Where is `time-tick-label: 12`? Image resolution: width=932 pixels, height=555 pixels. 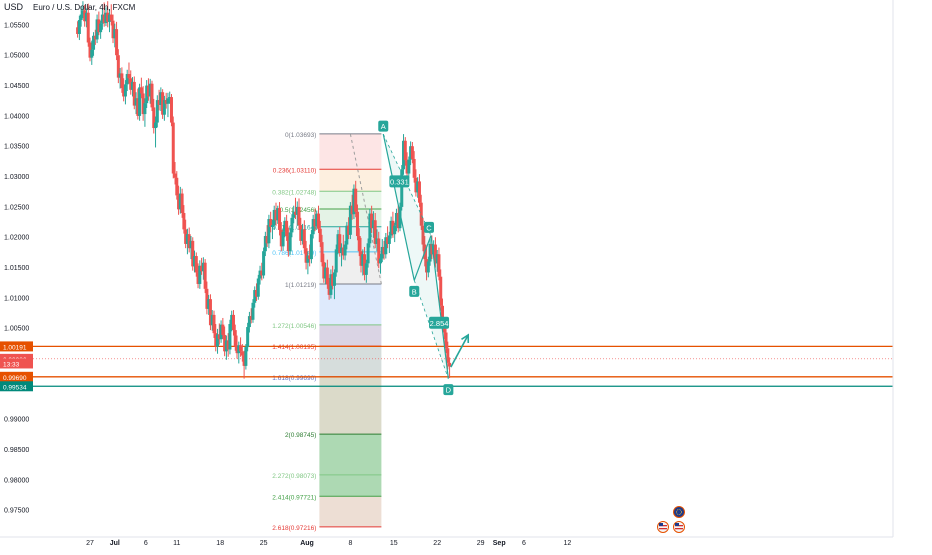 time-tick-label: 12 is located at coordinates (568, 543).